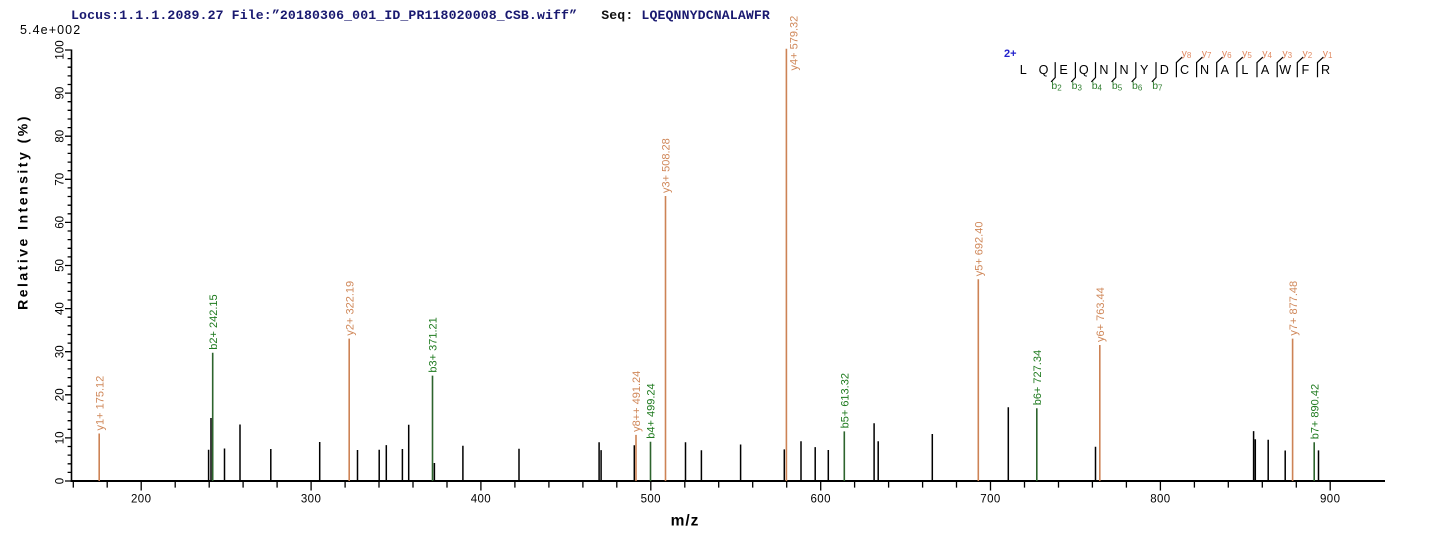  What do you see at coordinates (1157, 86) in the screenshot?
I see `svg-text: b7` at bounding box center [1157, 86].